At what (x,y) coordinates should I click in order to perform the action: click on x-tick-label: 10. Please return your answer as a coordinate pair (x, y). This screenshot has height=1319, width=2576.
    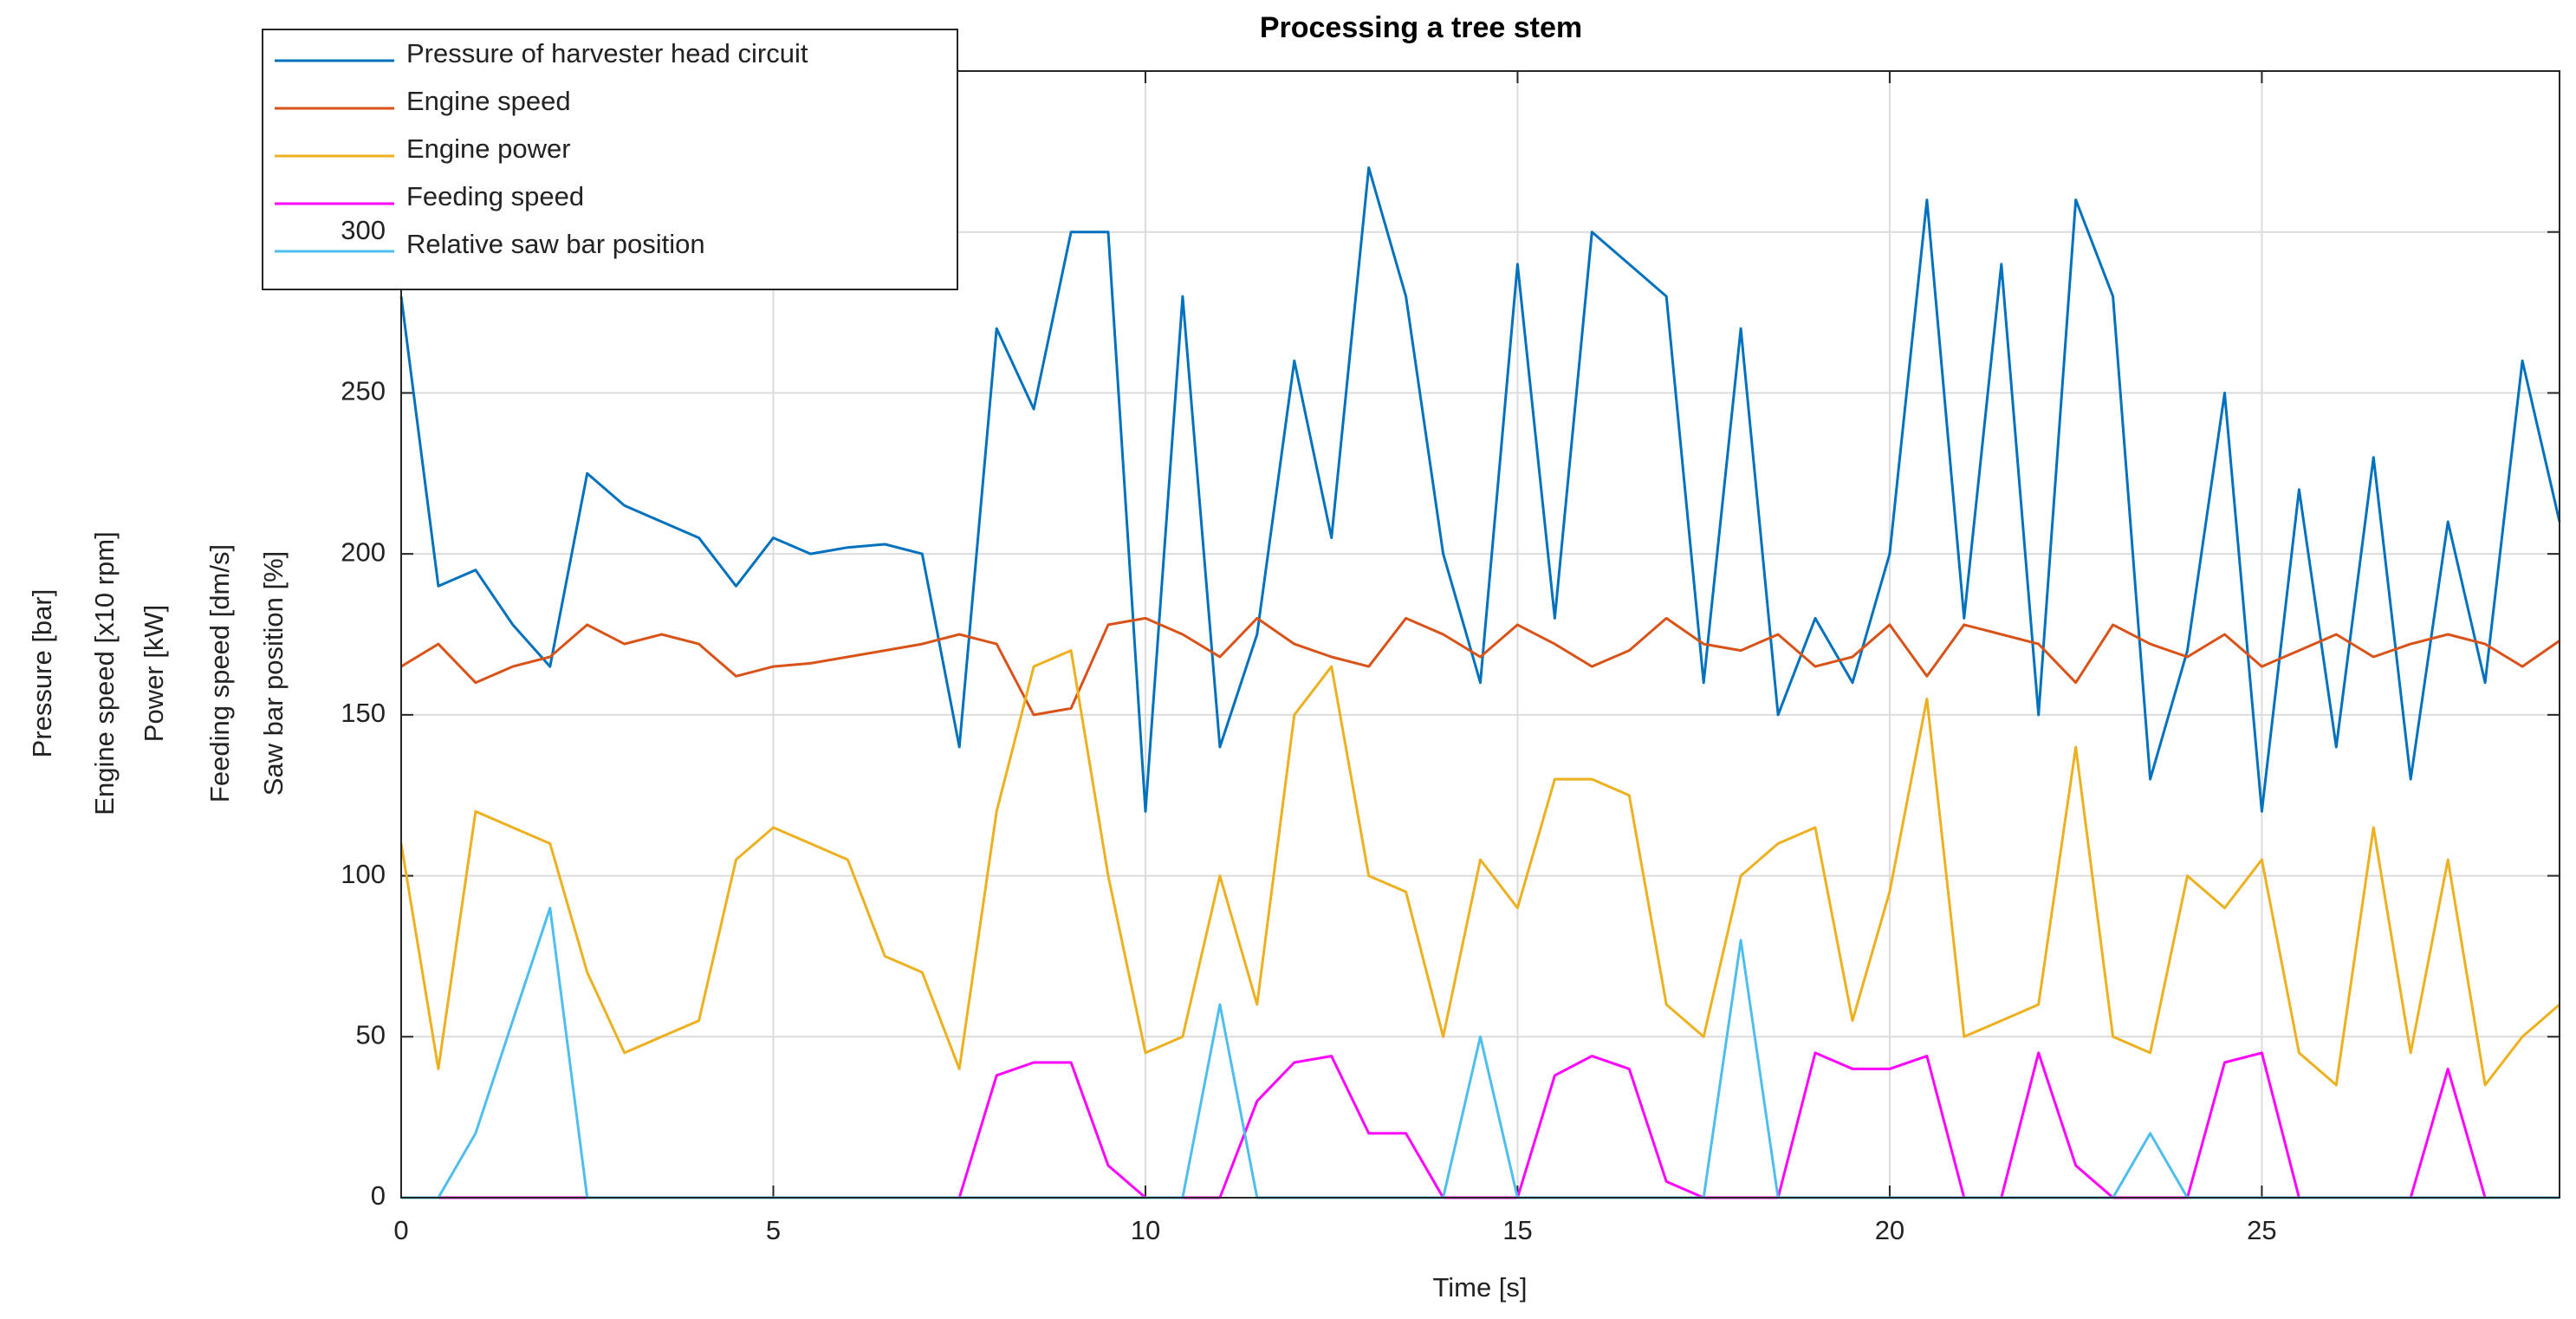
    Looking at the image, I should click on (1145, 1230).